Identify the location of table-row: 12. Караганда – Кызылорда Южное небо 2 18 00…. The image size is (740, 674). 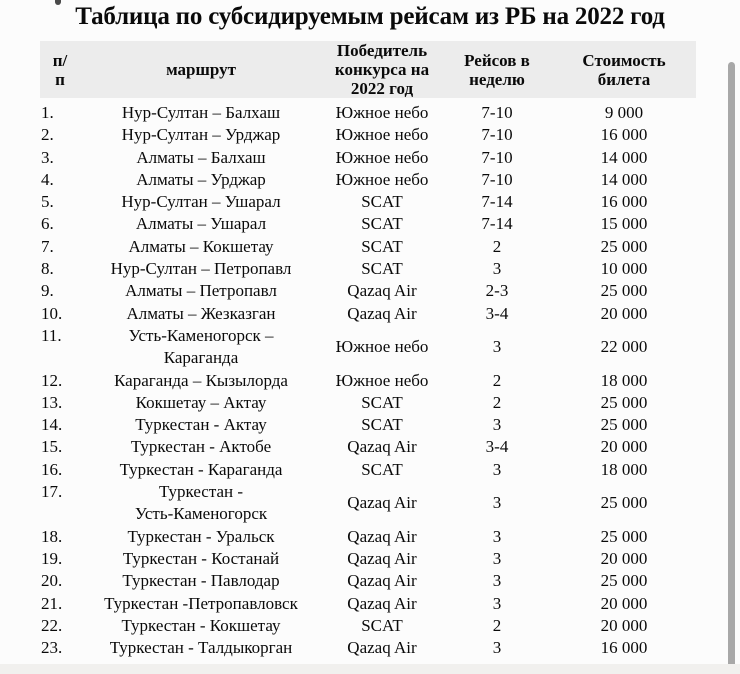
(368, 381).